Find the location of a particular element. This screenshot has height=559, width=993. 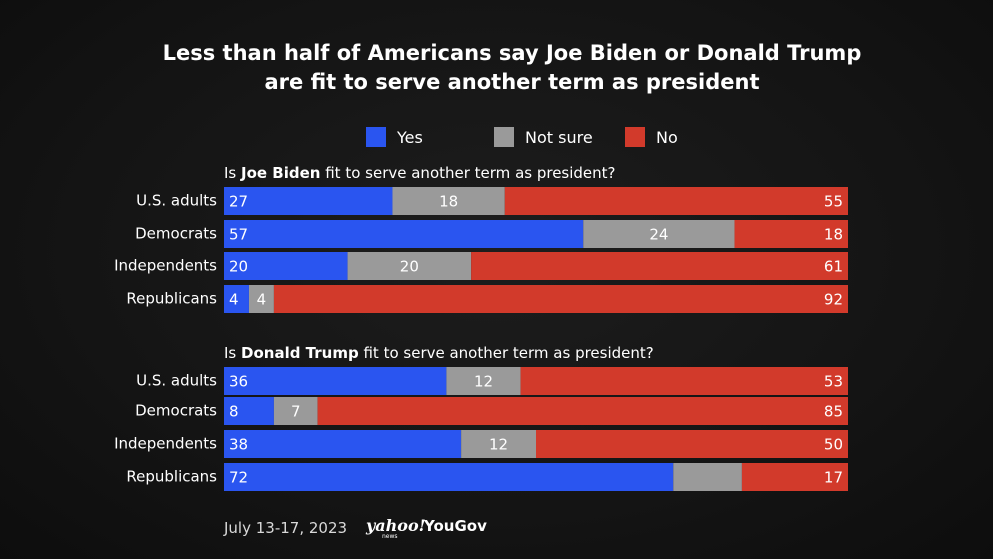

value-label-no-democrats: 18 is located at coordinates (833, 235).